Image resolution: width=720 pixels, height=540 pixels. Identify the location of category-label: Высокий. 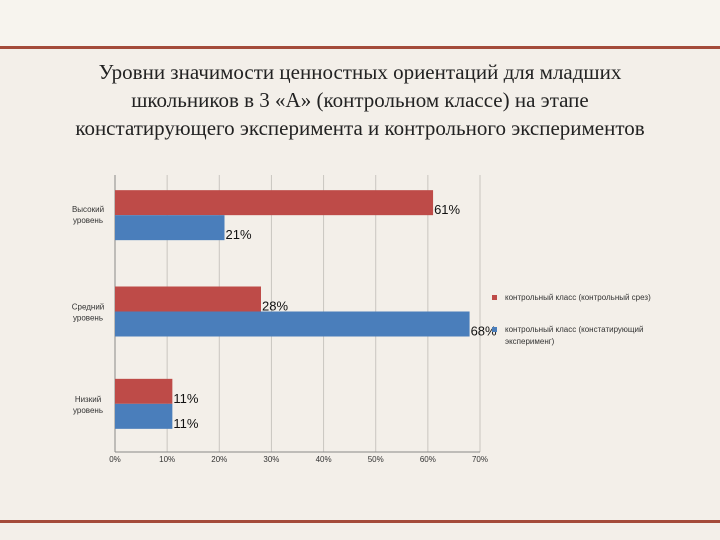
(88, 209).